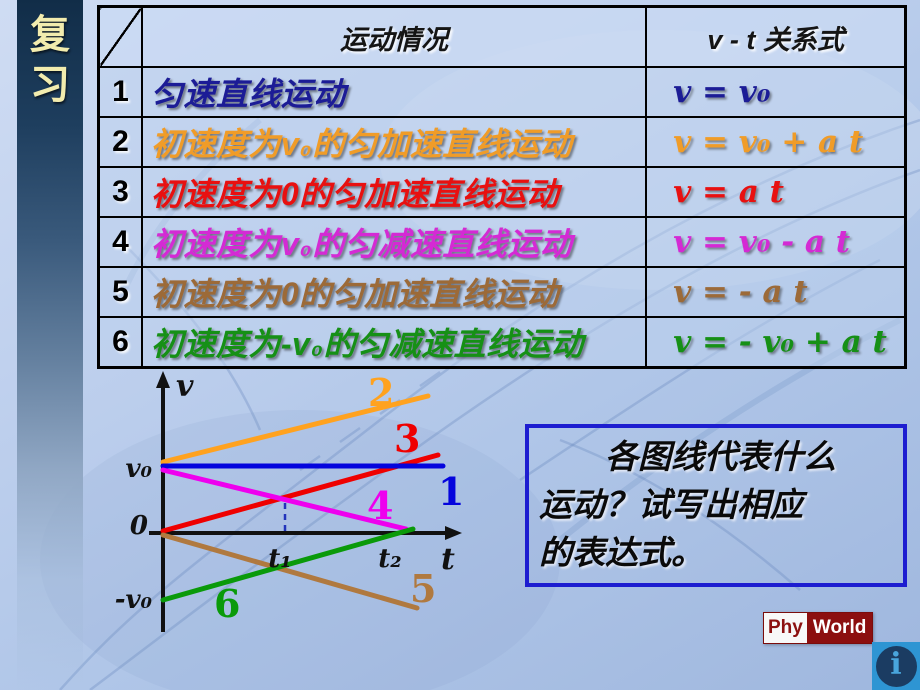  I want to click on motion-text: 初速度为v₀的匀加速直线运动, so click(394, 142).